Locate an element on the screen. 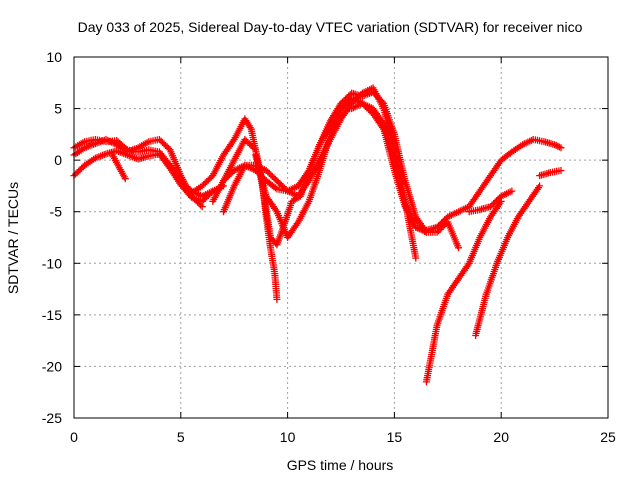 The width and height of the screenshot is (640, 480). x-tick-label: 5 is located at coordinates (181, 437).